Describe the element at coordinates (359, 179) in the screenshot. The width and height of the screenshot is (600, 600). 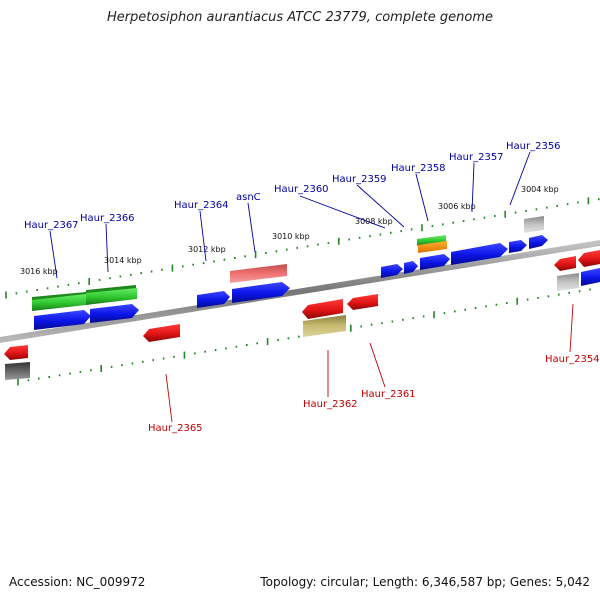
I see `gene-label: Haur_2359` at that location.